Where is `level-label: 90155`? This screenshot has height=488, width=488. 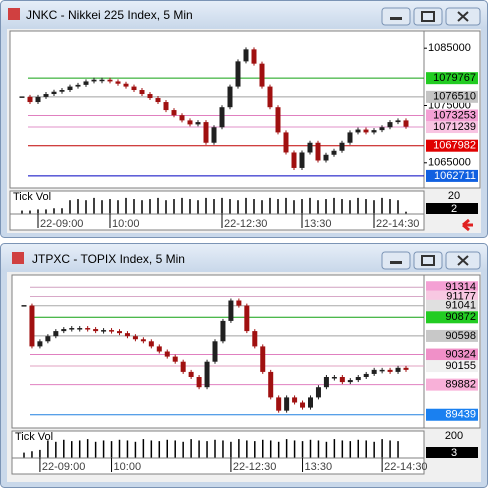
level-label: 90155 is located at coordinates (460, 366).